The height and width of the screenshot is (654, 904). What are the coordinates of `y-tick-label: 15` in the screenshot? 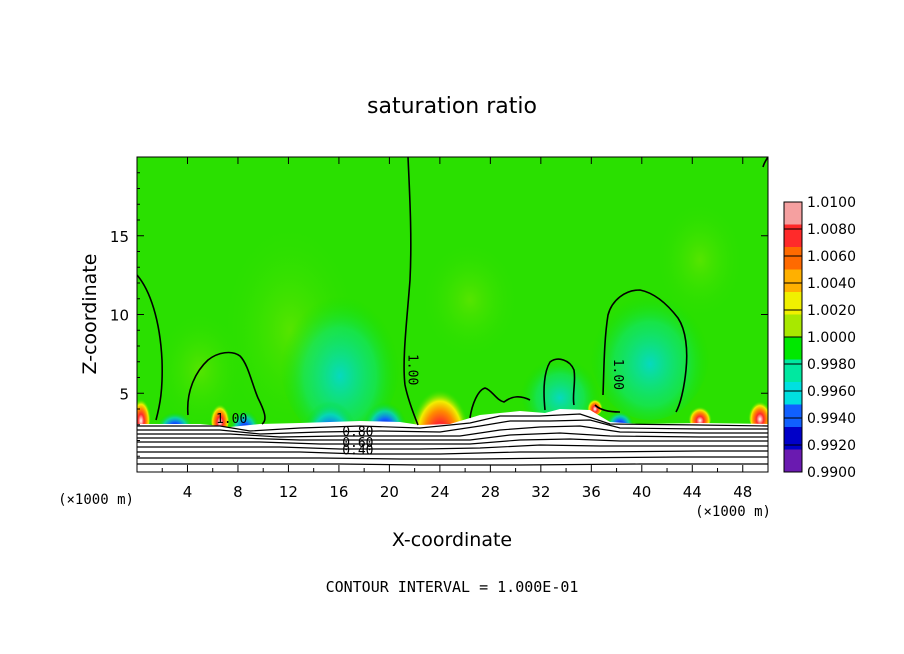 It's located at (119, 237).